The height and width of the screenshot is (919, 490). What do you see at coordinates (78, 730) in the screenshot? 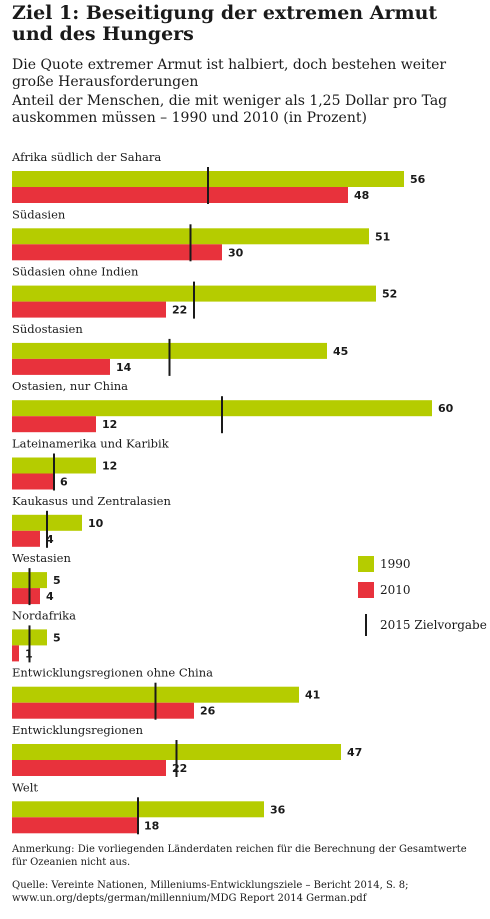
I see `category-label: Entwicklungsregionen` at bounding box center [78, 730].